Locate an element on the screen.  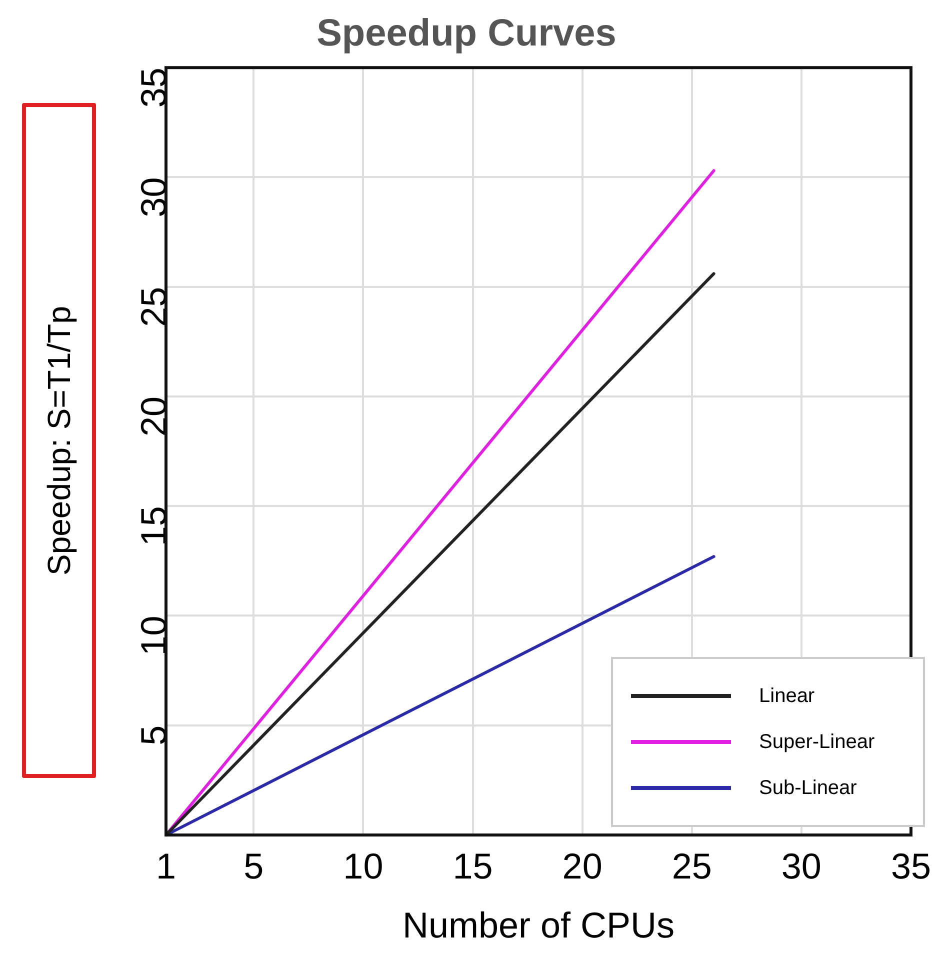
x-axis-title: Number of CPUs is located at coordinates (538, 925).